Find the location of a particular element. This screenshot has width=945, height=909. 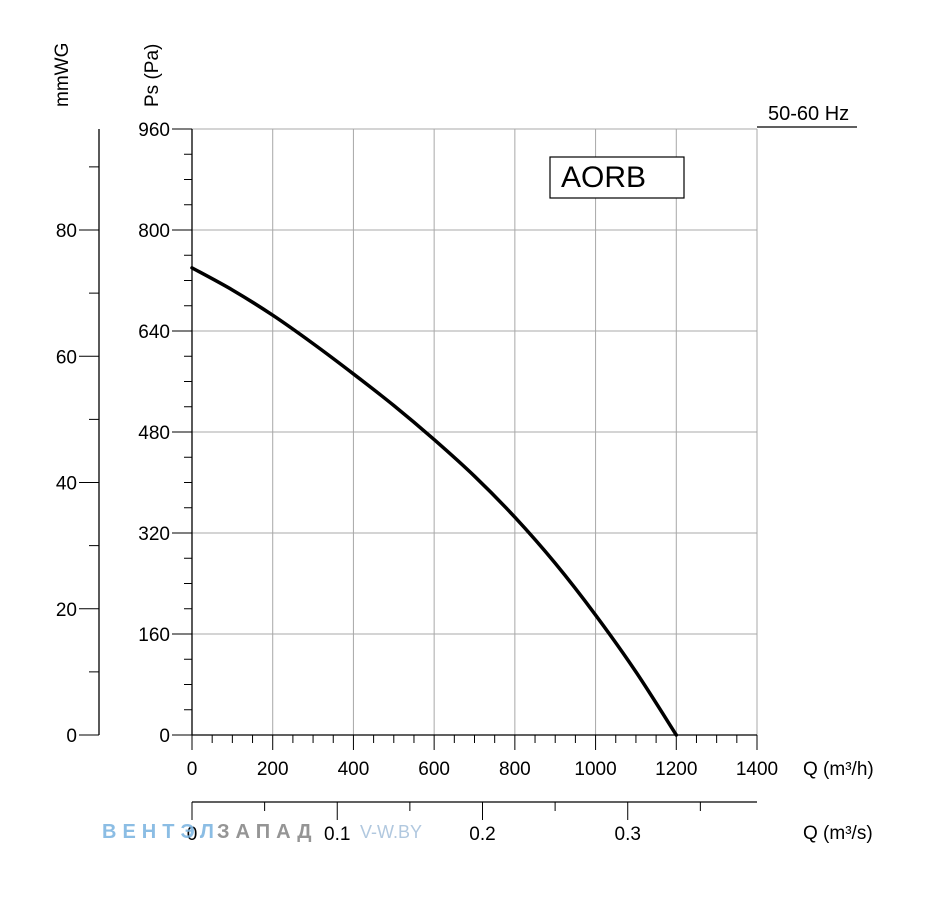

x-axis-secondary-title: Q (m³/s) is located at coordinates (838, 833).